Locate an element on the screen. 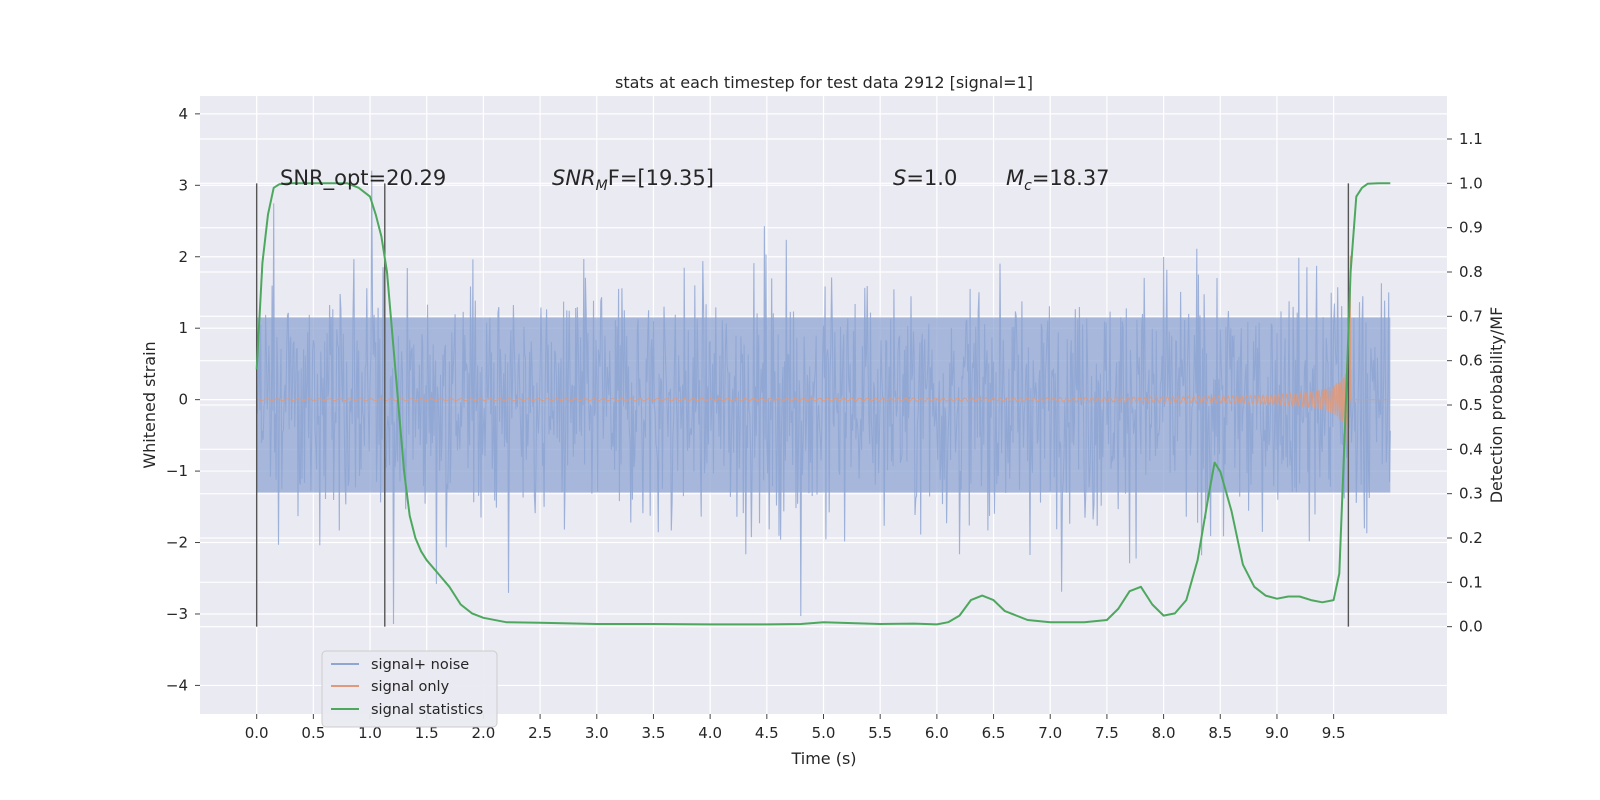 Image resolution: width=1600 pixels, height=800 pixels. x-tick-label: 3.0 is located at coordinates (597, 733).